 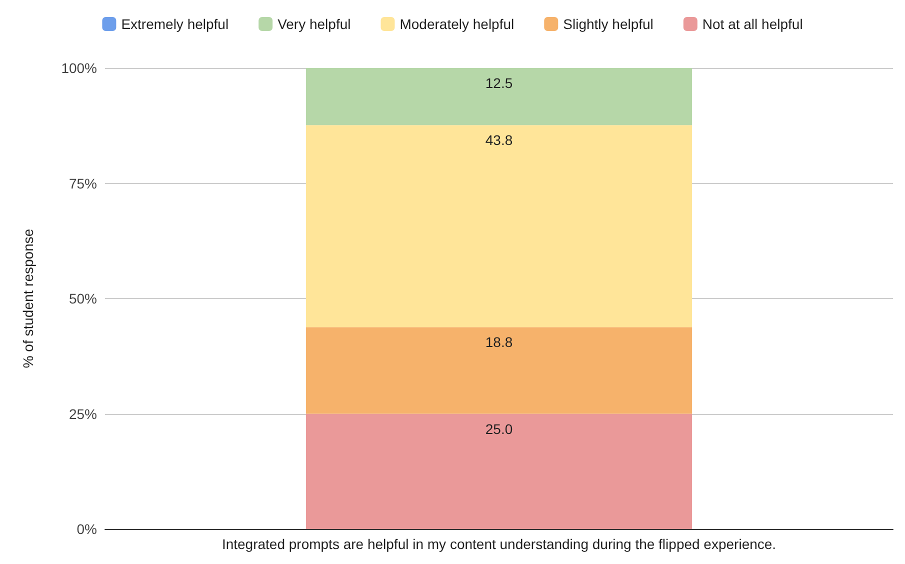 What do you see at coordinates (86, 529) in the screenshot?
I see `y-tick-label: 0%` at bounding box center [86, 529].